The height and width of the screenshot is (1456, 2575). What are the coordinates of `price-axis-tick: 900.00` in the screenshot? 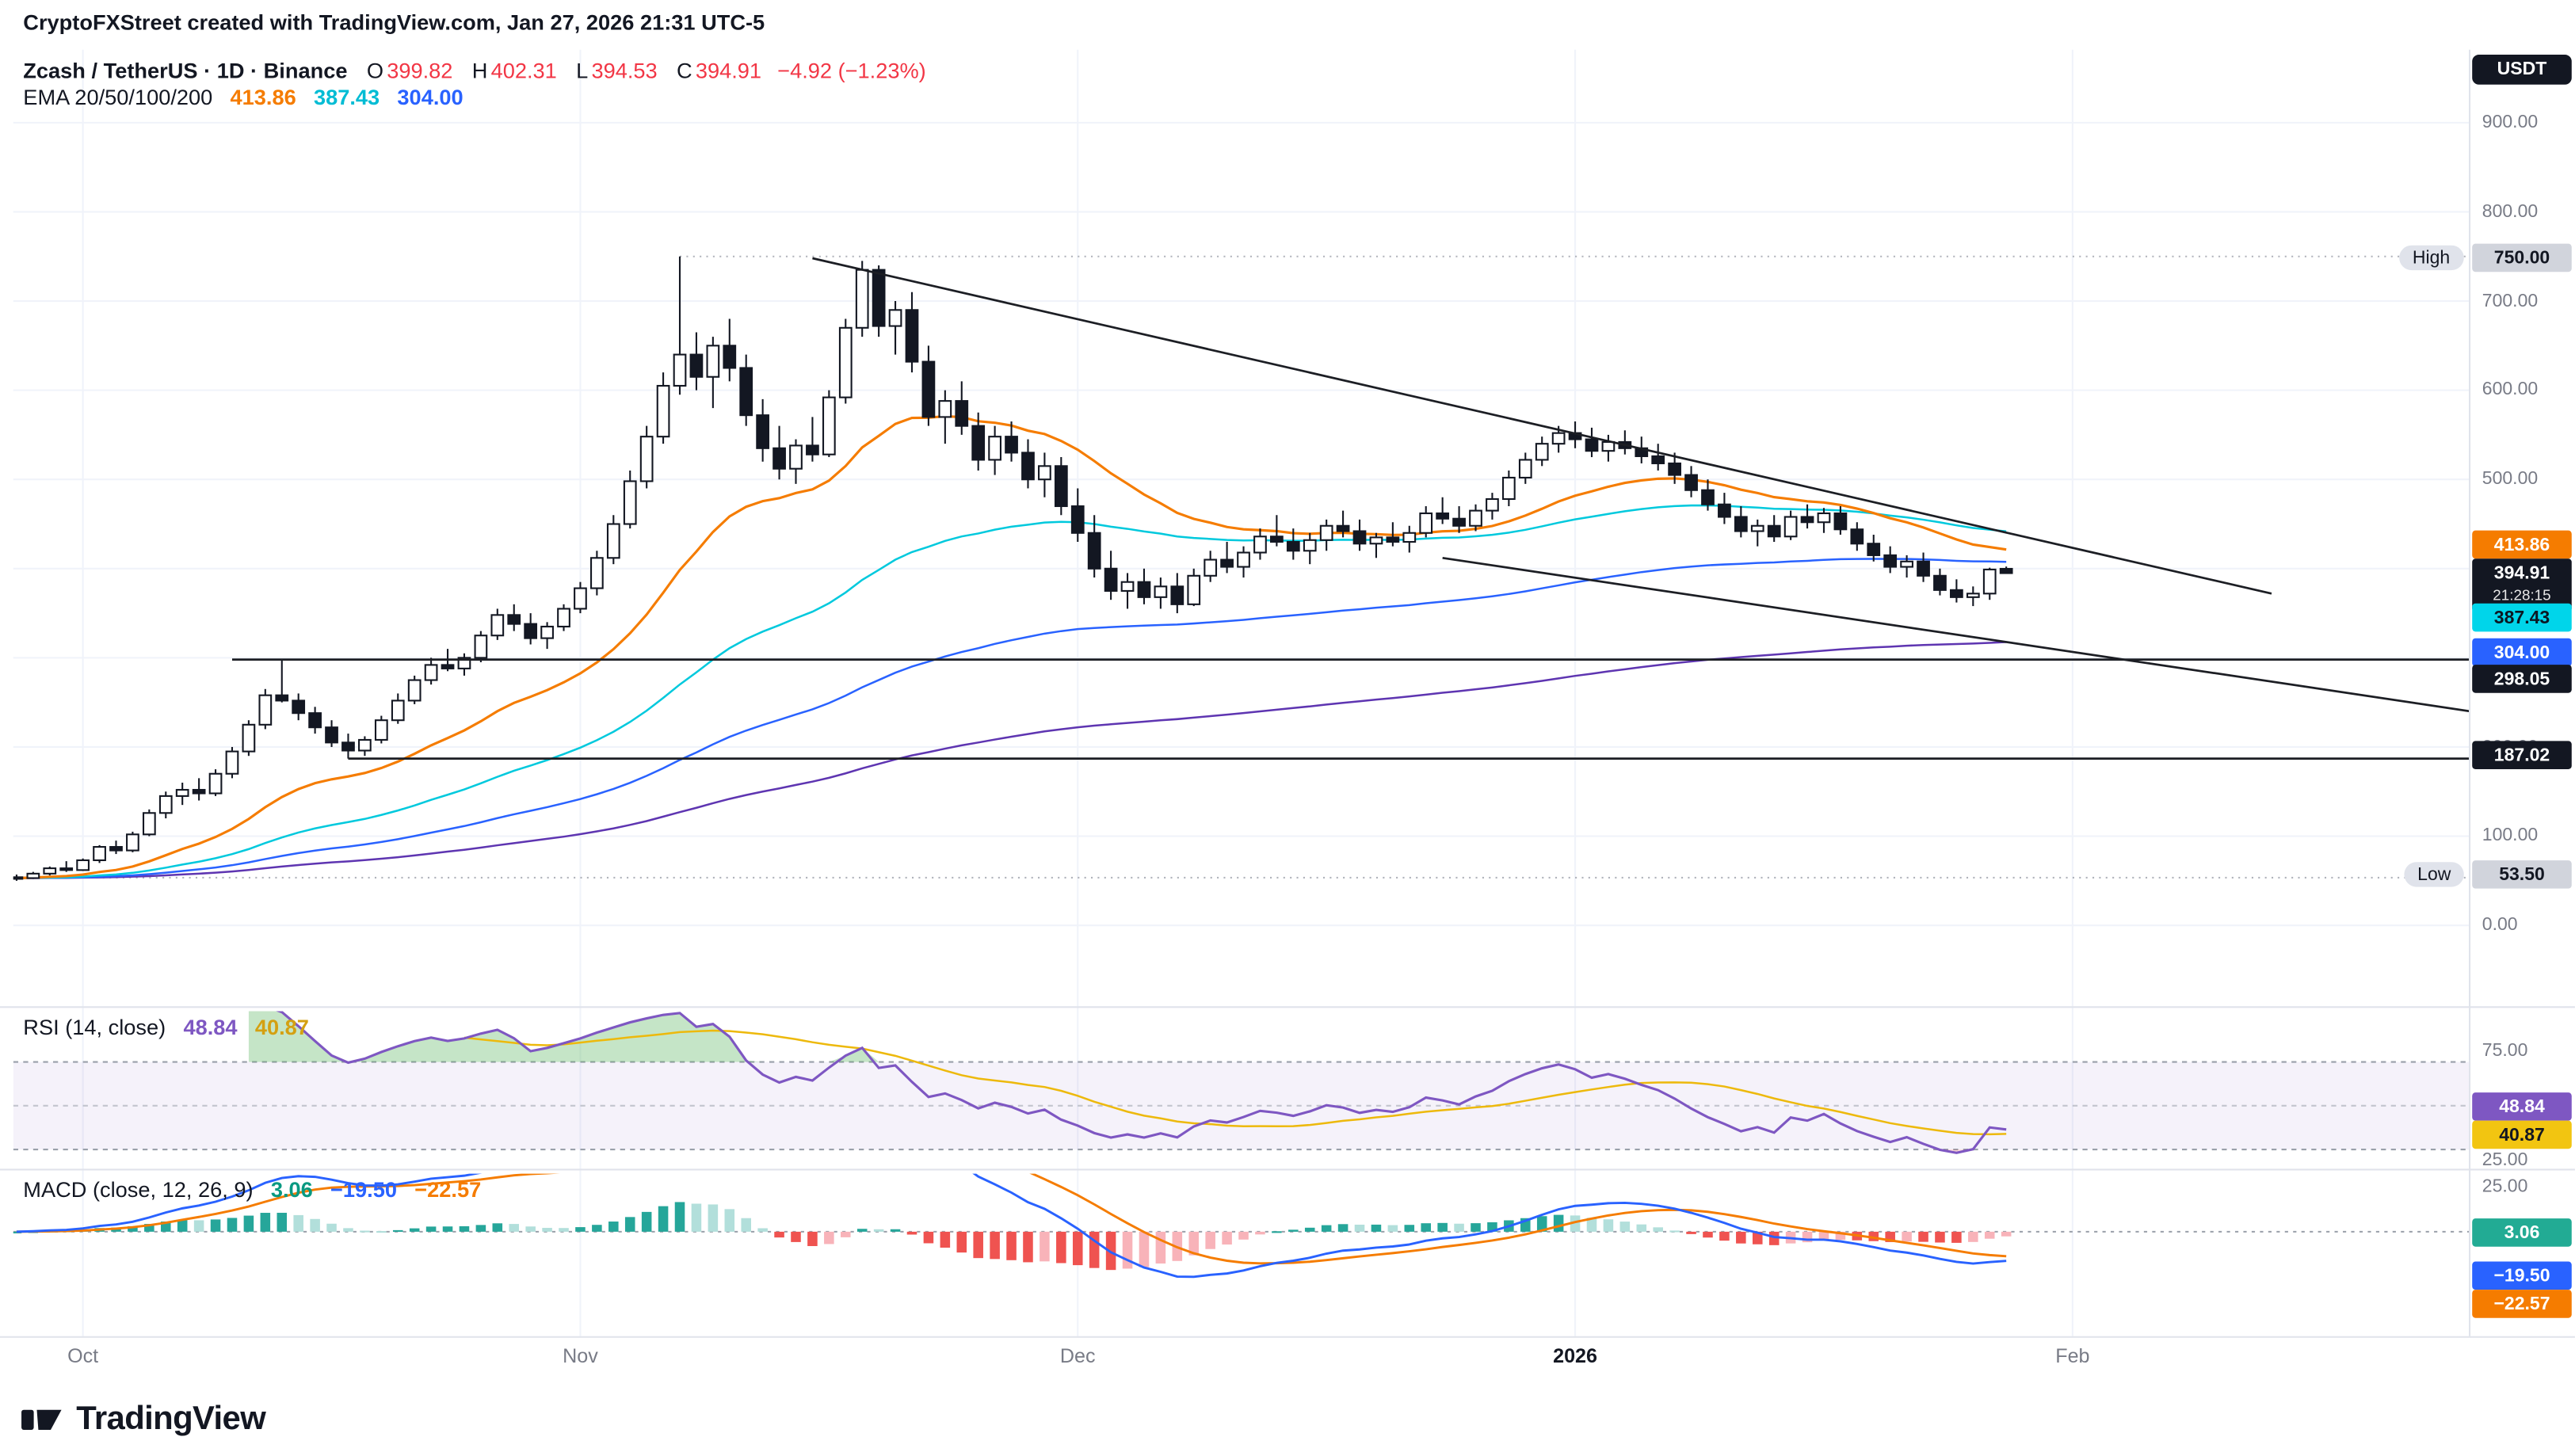 It's located at (2510, 122).